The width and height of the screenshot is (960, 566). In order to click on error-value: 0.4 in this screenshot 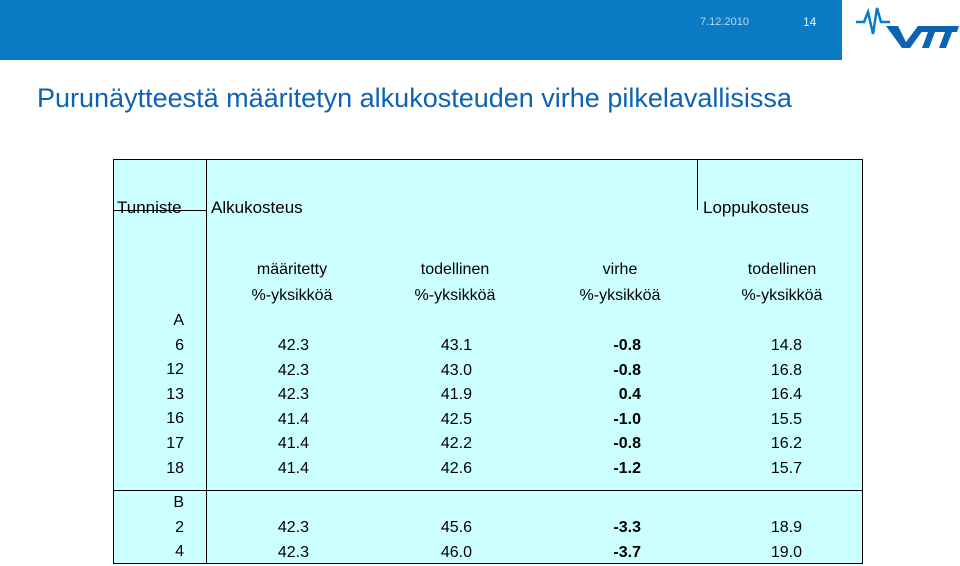, I will do `click(629, 395)`.